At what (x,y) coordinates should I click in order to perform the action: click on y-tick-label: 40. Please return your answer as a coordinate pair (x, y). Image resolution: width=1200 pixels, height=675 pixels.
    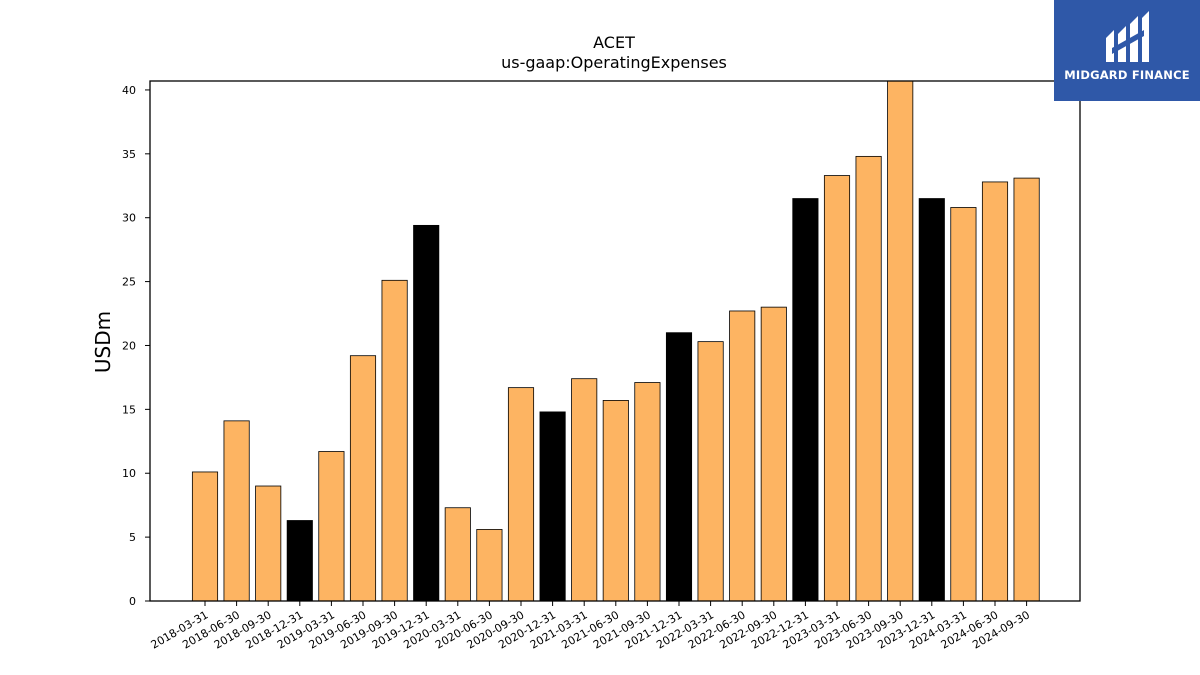
    Looking at the image, I should click on (129, 90).